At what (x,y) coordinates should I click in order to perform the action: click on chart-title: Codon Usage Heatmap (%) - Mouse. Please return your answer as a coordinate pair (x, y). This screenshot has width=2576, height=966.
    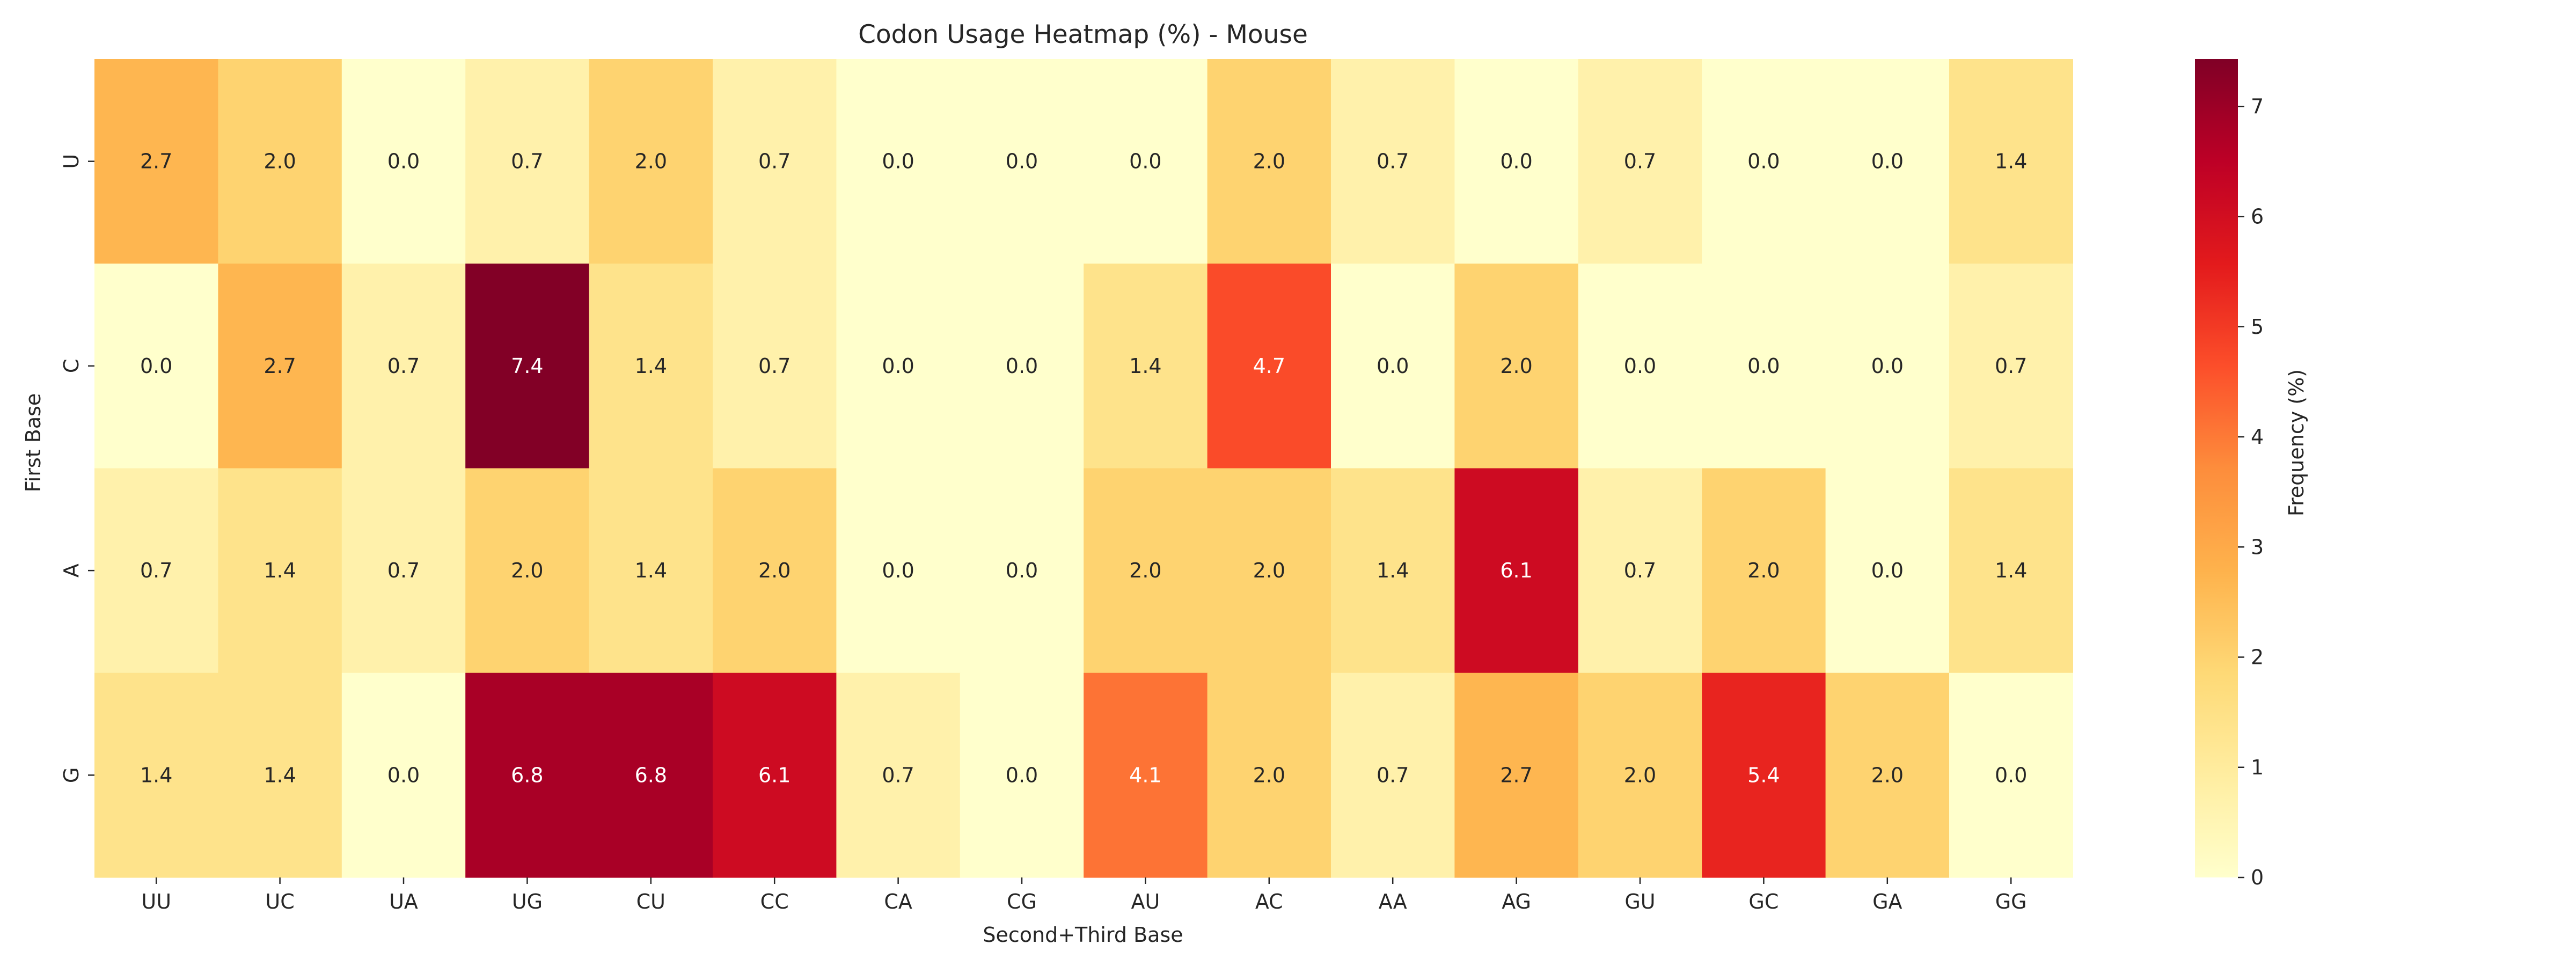
    Looking at the image, I should click on (1083, 34).